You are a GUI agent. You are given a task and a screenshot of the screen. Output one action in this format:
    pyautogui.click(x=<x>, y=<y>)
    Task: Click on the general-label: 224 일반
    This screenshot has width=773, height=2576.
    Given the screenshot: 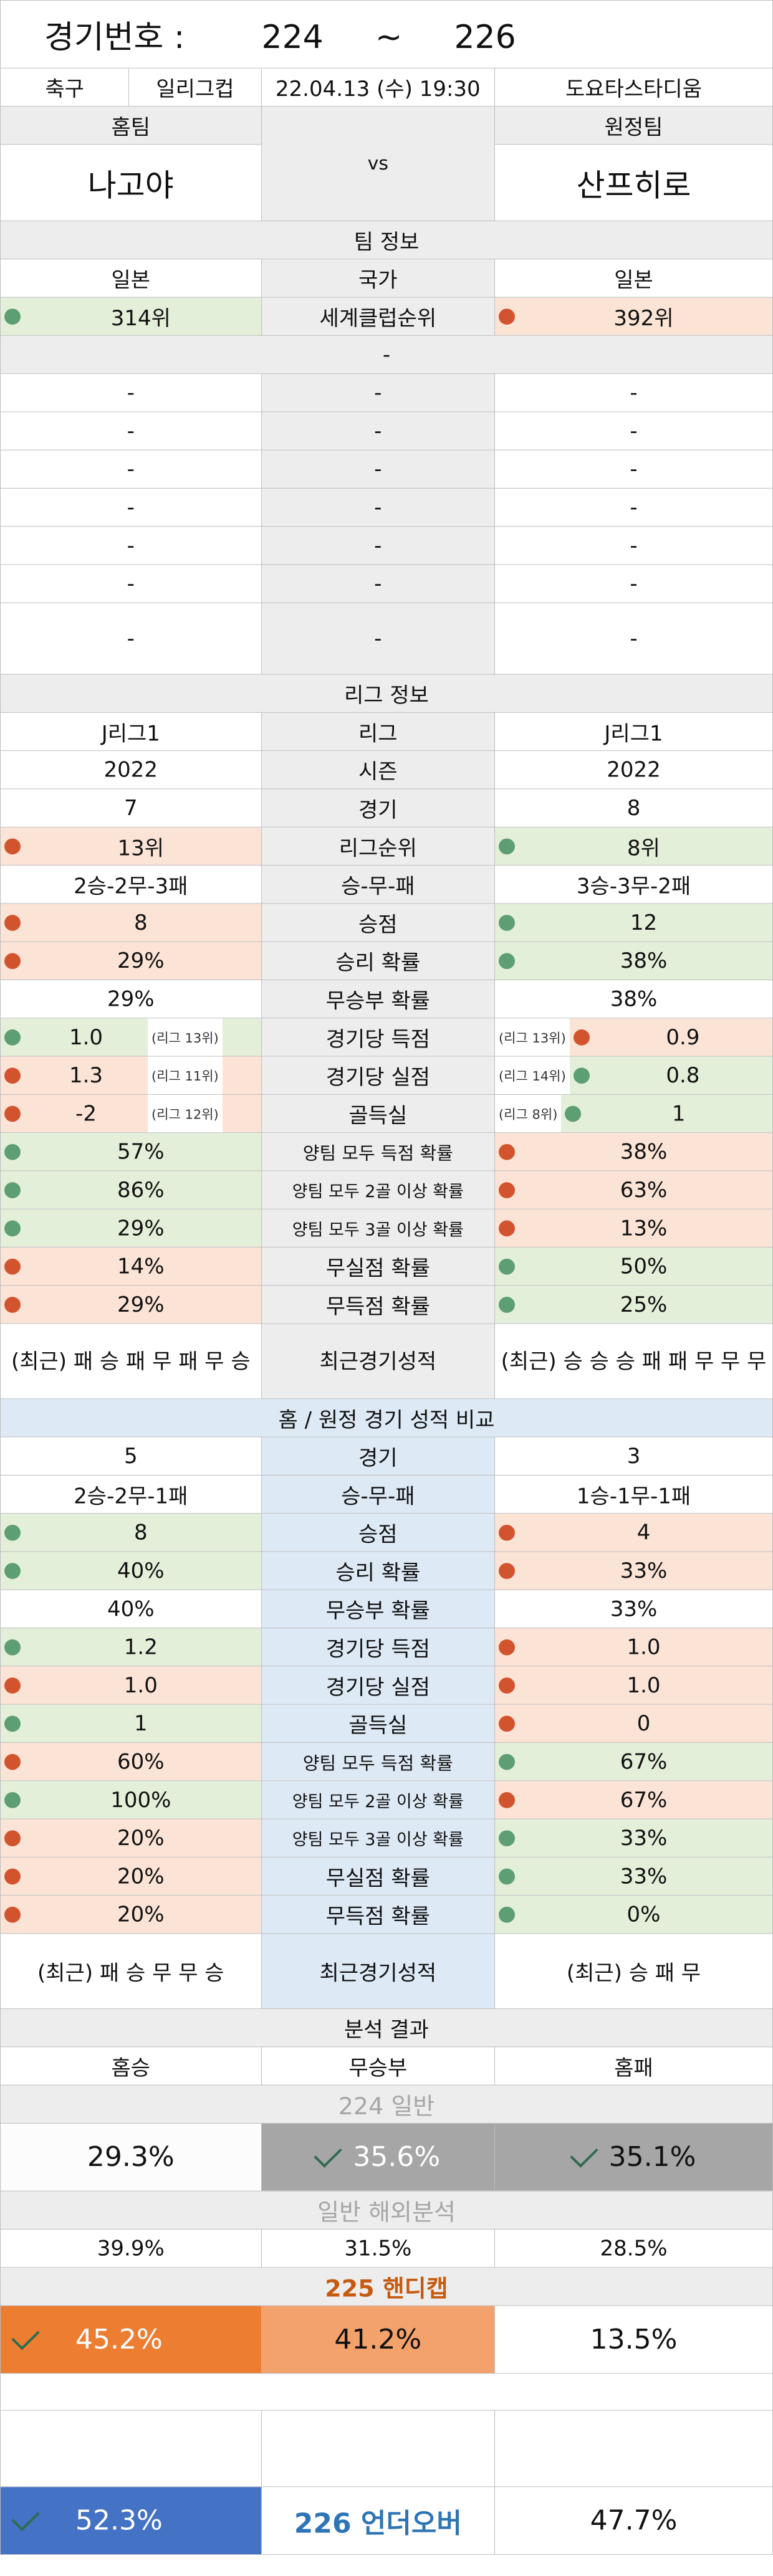 What is the action you would take?
    pyautogui.click(x=386, y=2104)
    